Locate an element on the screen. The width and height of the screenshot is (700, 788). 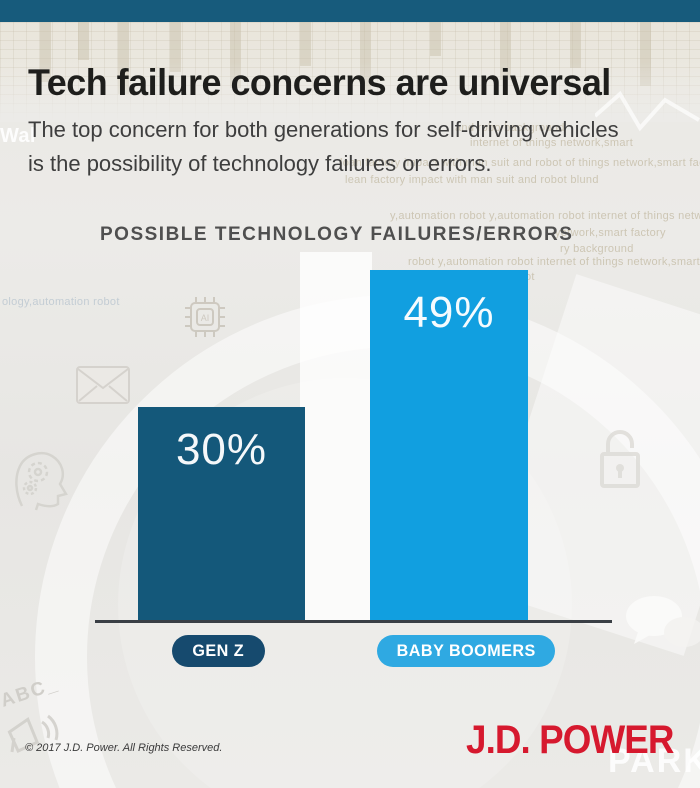
chart-axis-line is located at coordinates (353, 621).